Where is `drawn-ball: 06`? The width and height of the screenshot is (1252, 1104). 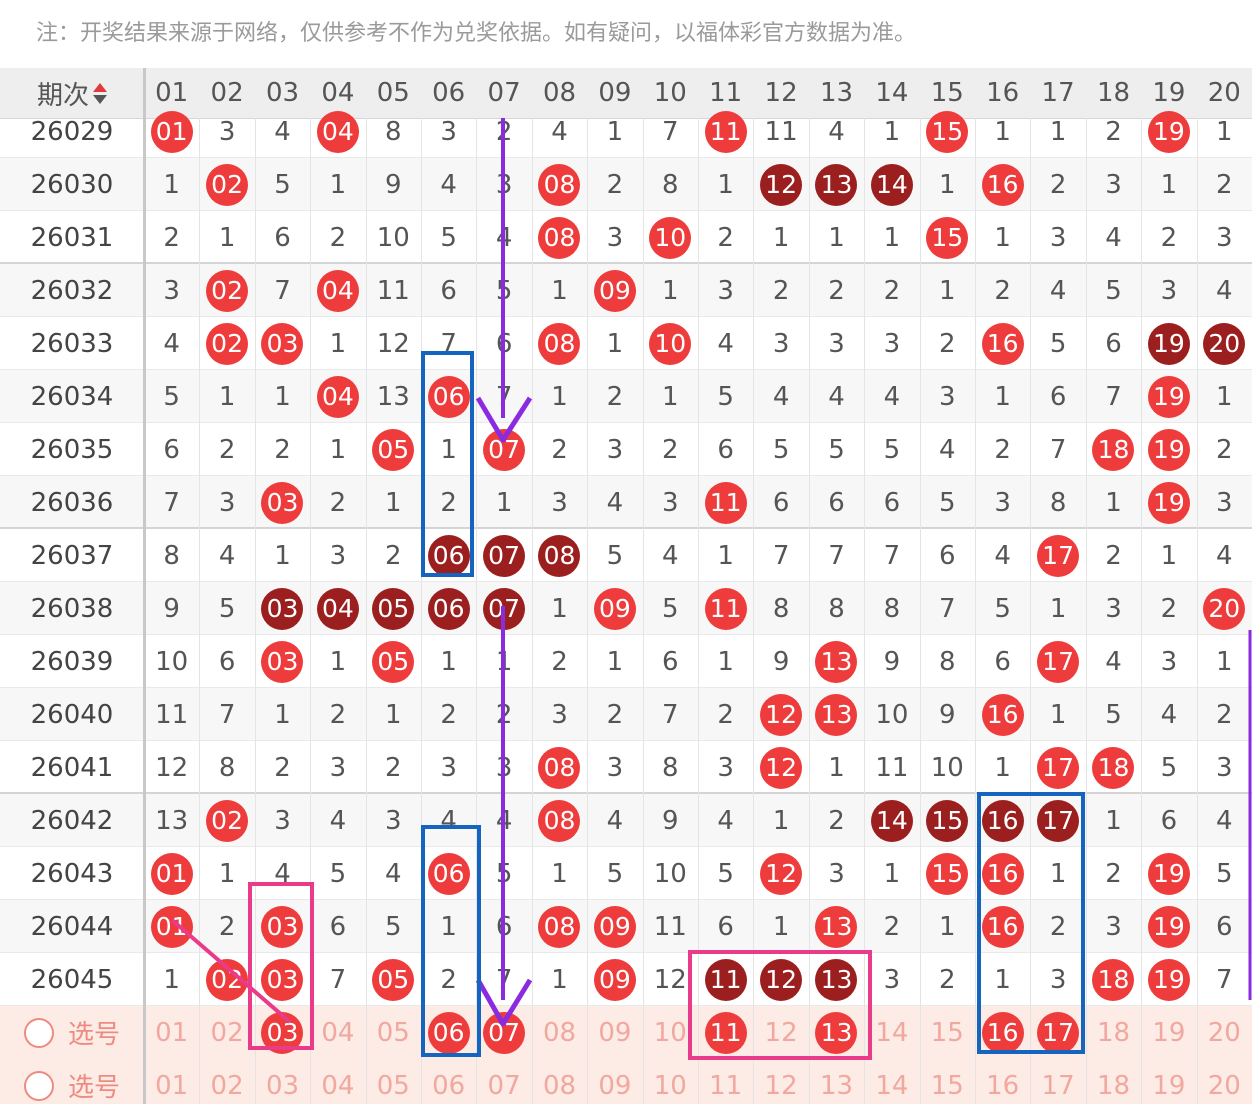 drawn-ball: 06 is located at coordinates (448, 555).